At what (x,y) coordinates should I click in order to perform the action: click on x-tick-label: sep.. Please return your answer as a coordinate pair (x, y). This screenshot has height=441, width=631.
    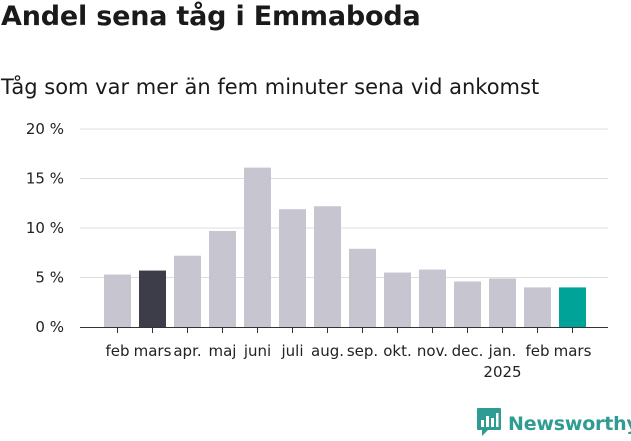
    Looking at the image, I should click on (362, 351).